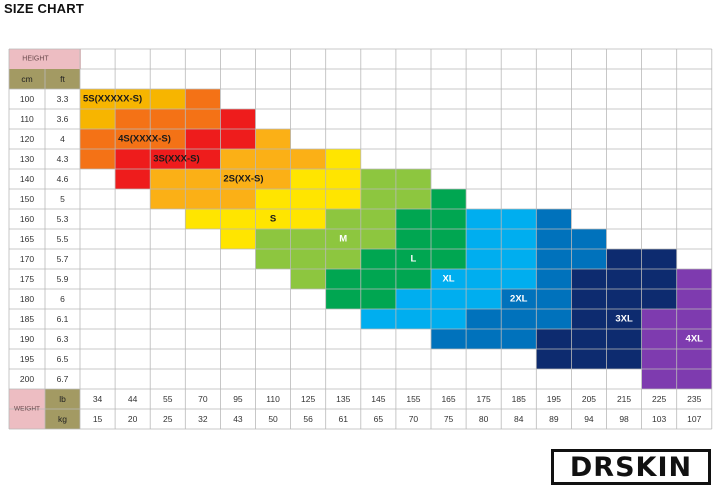 This screenshot has height=489, width=714. I want to click on height-ft-label: 5.7, so click(63, 259).